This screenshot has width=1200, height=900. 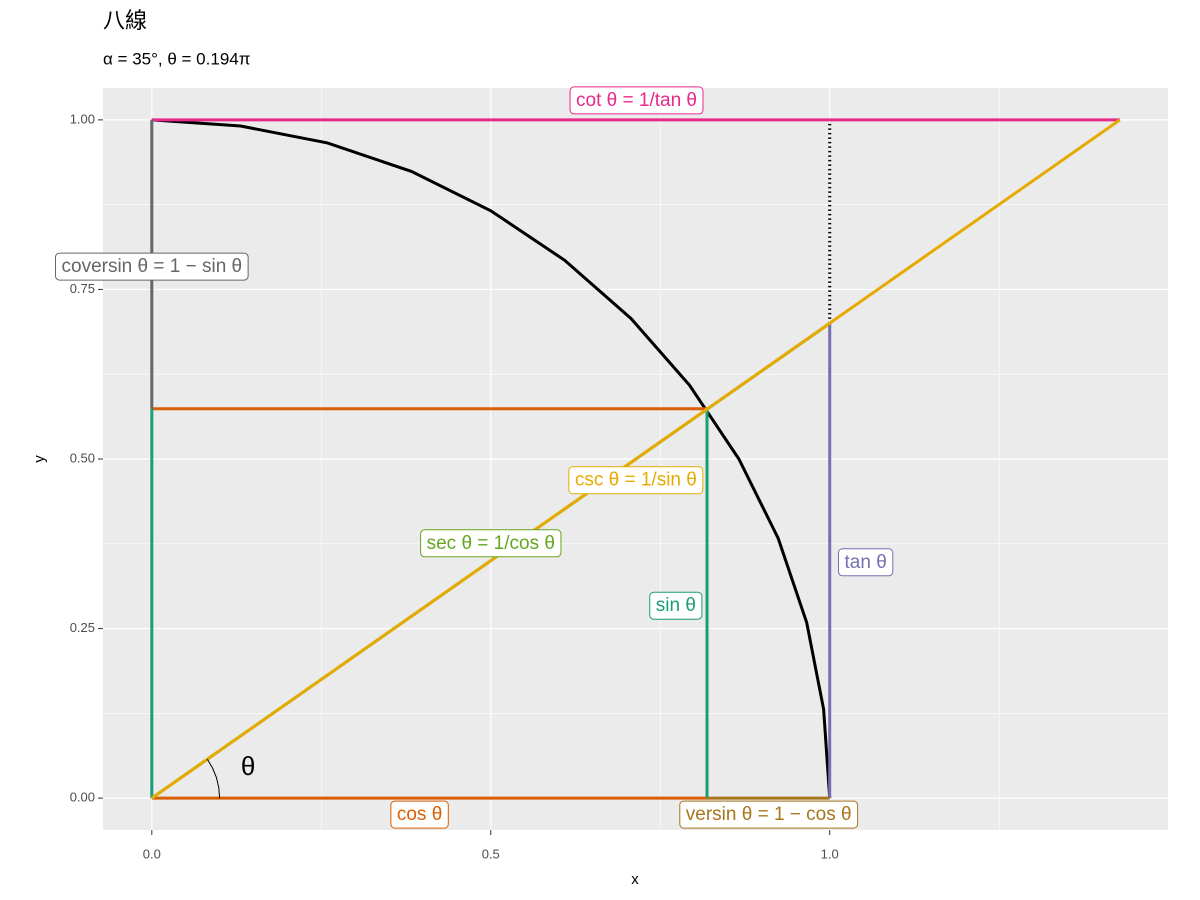 I want to click on annotation-label: coversin θ = 1 − sin θ, so click(x=152, y=266).